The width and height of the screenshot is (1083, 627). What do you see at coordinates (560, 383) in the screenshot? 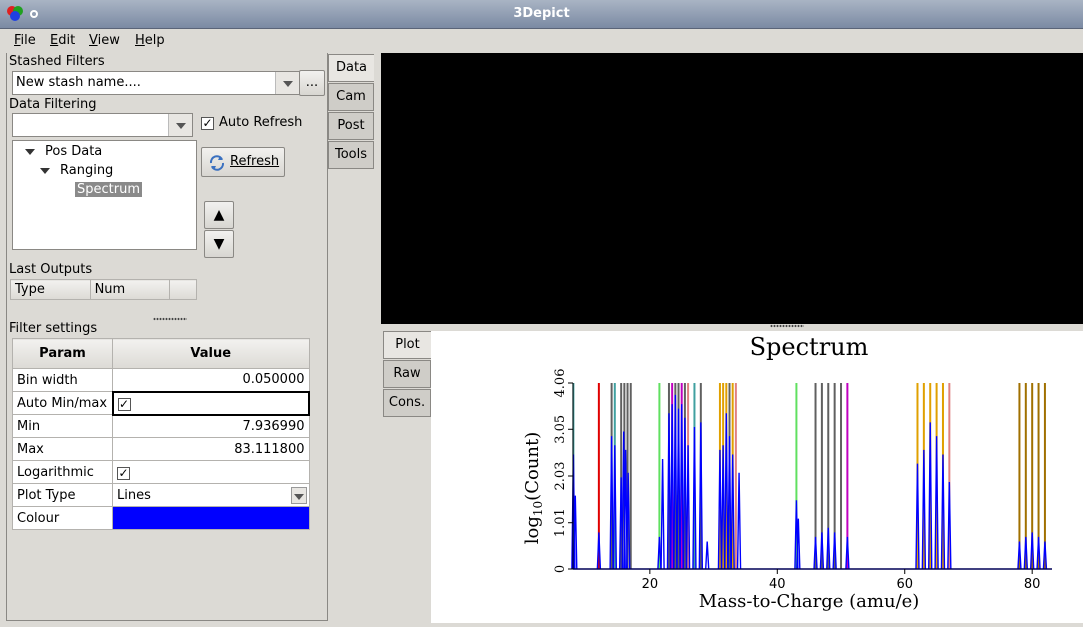
I see `y-tick-label: 4.06` at bounding box center [560, 383].